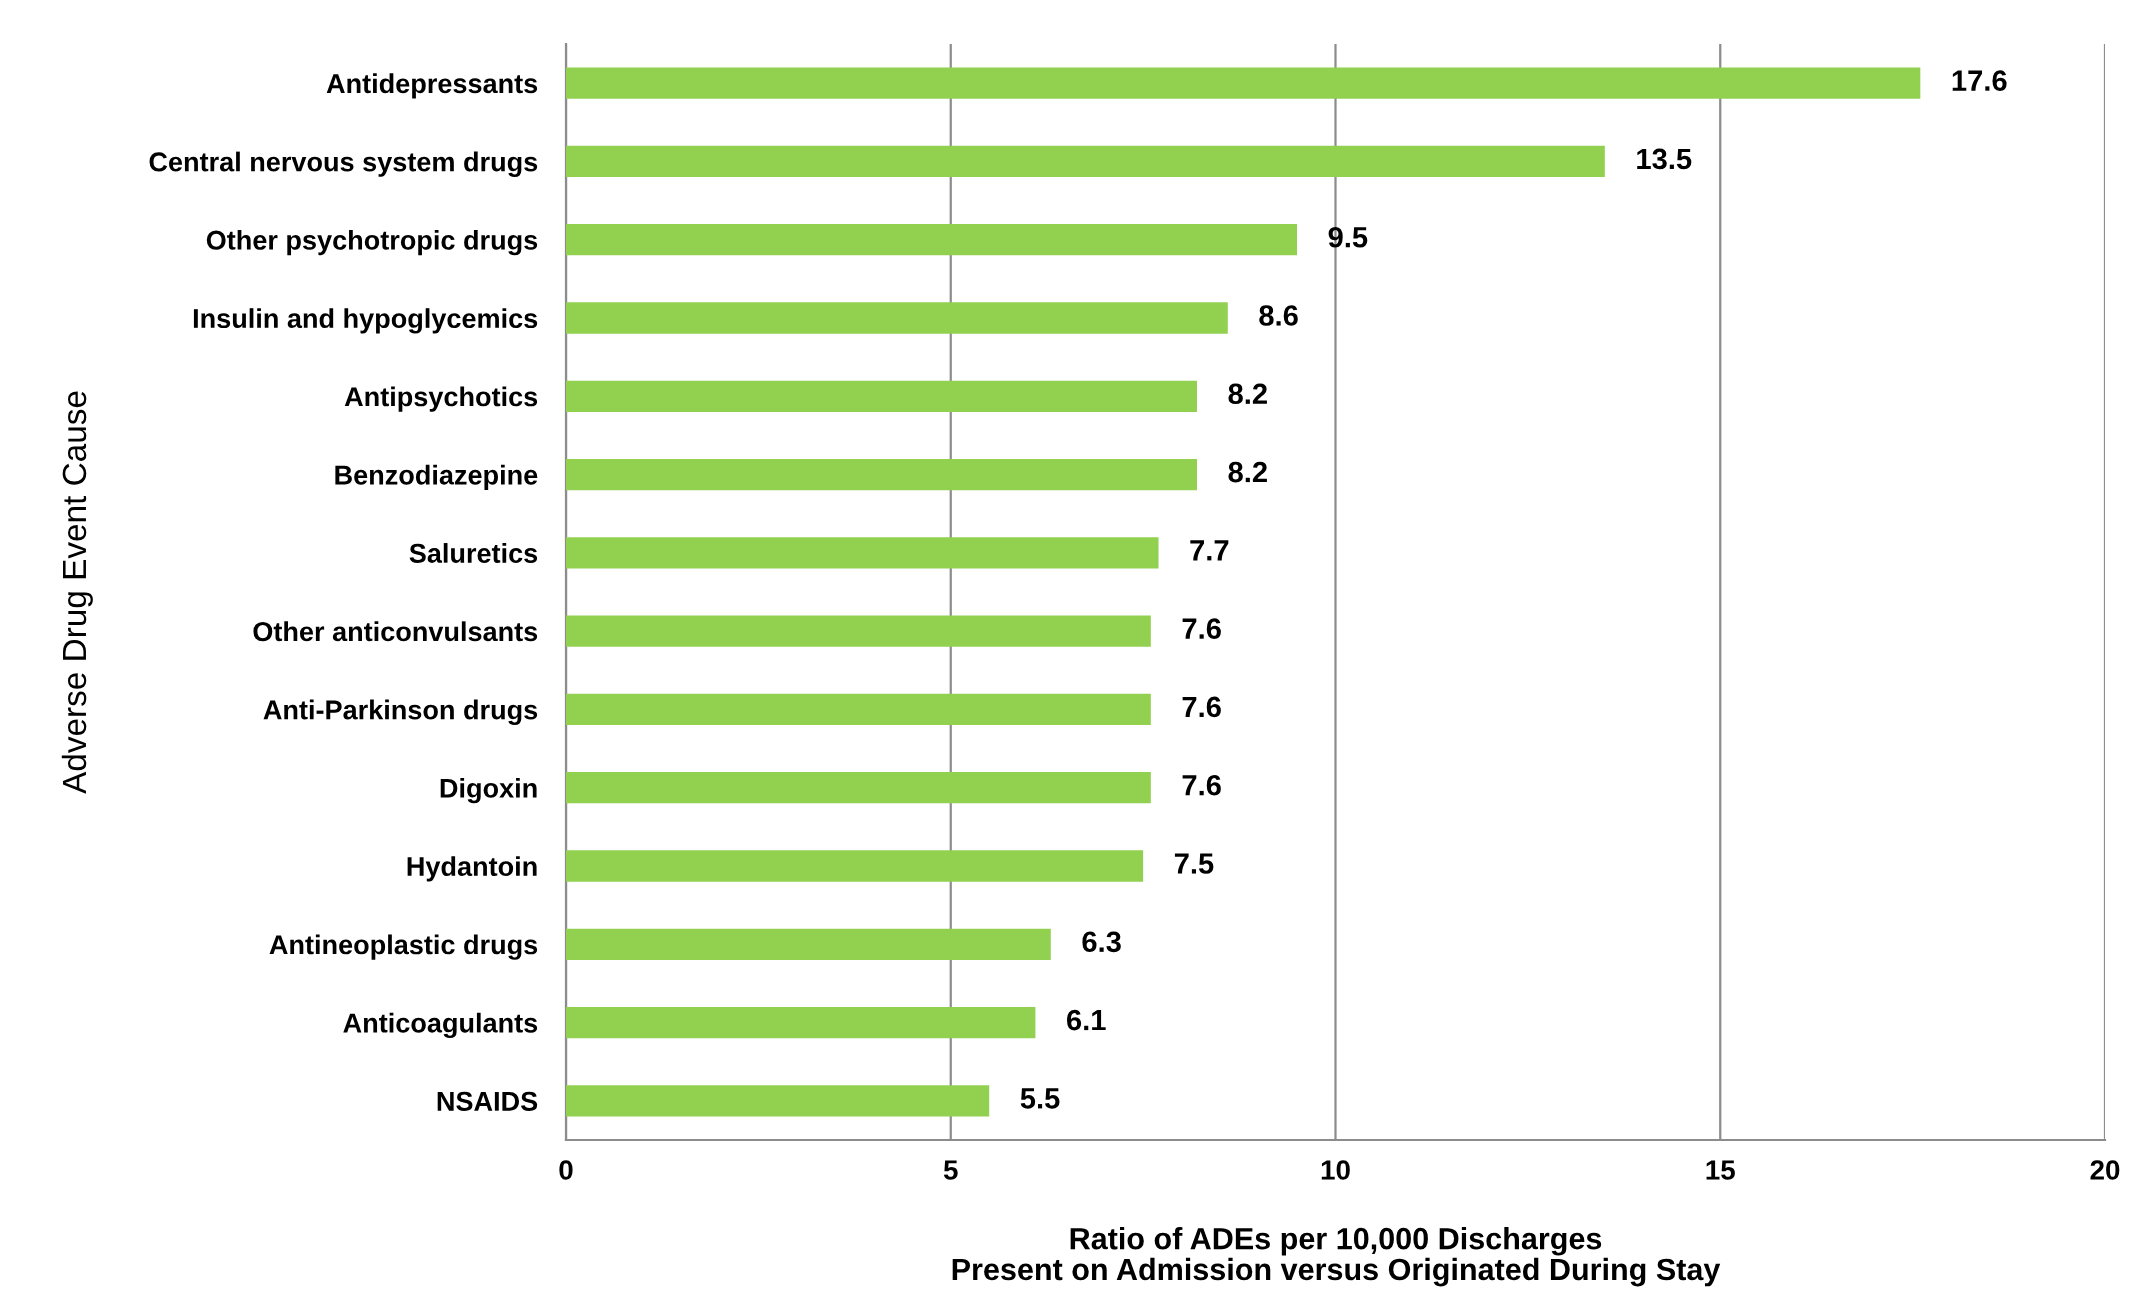 The height and width of the screenshot is (1296, 2132). I want to click on y-tick-label: Anticoagulants, so click(440, 1025).